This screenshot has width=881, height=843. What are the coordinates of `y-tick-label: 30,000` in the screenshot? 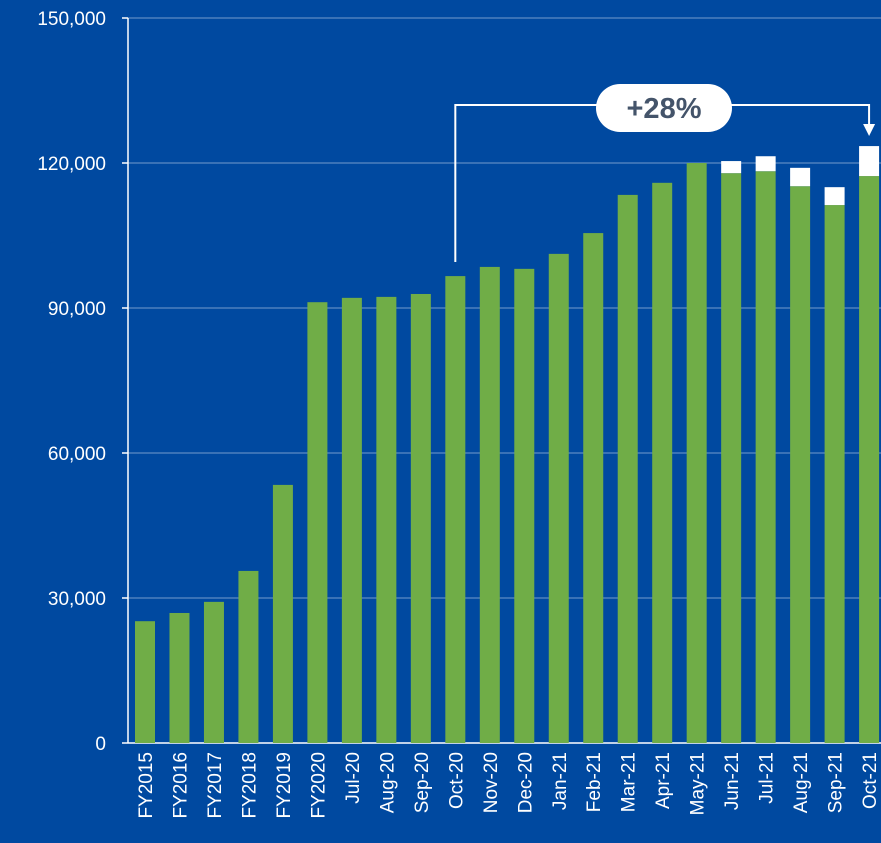 It's located at (77, 599).